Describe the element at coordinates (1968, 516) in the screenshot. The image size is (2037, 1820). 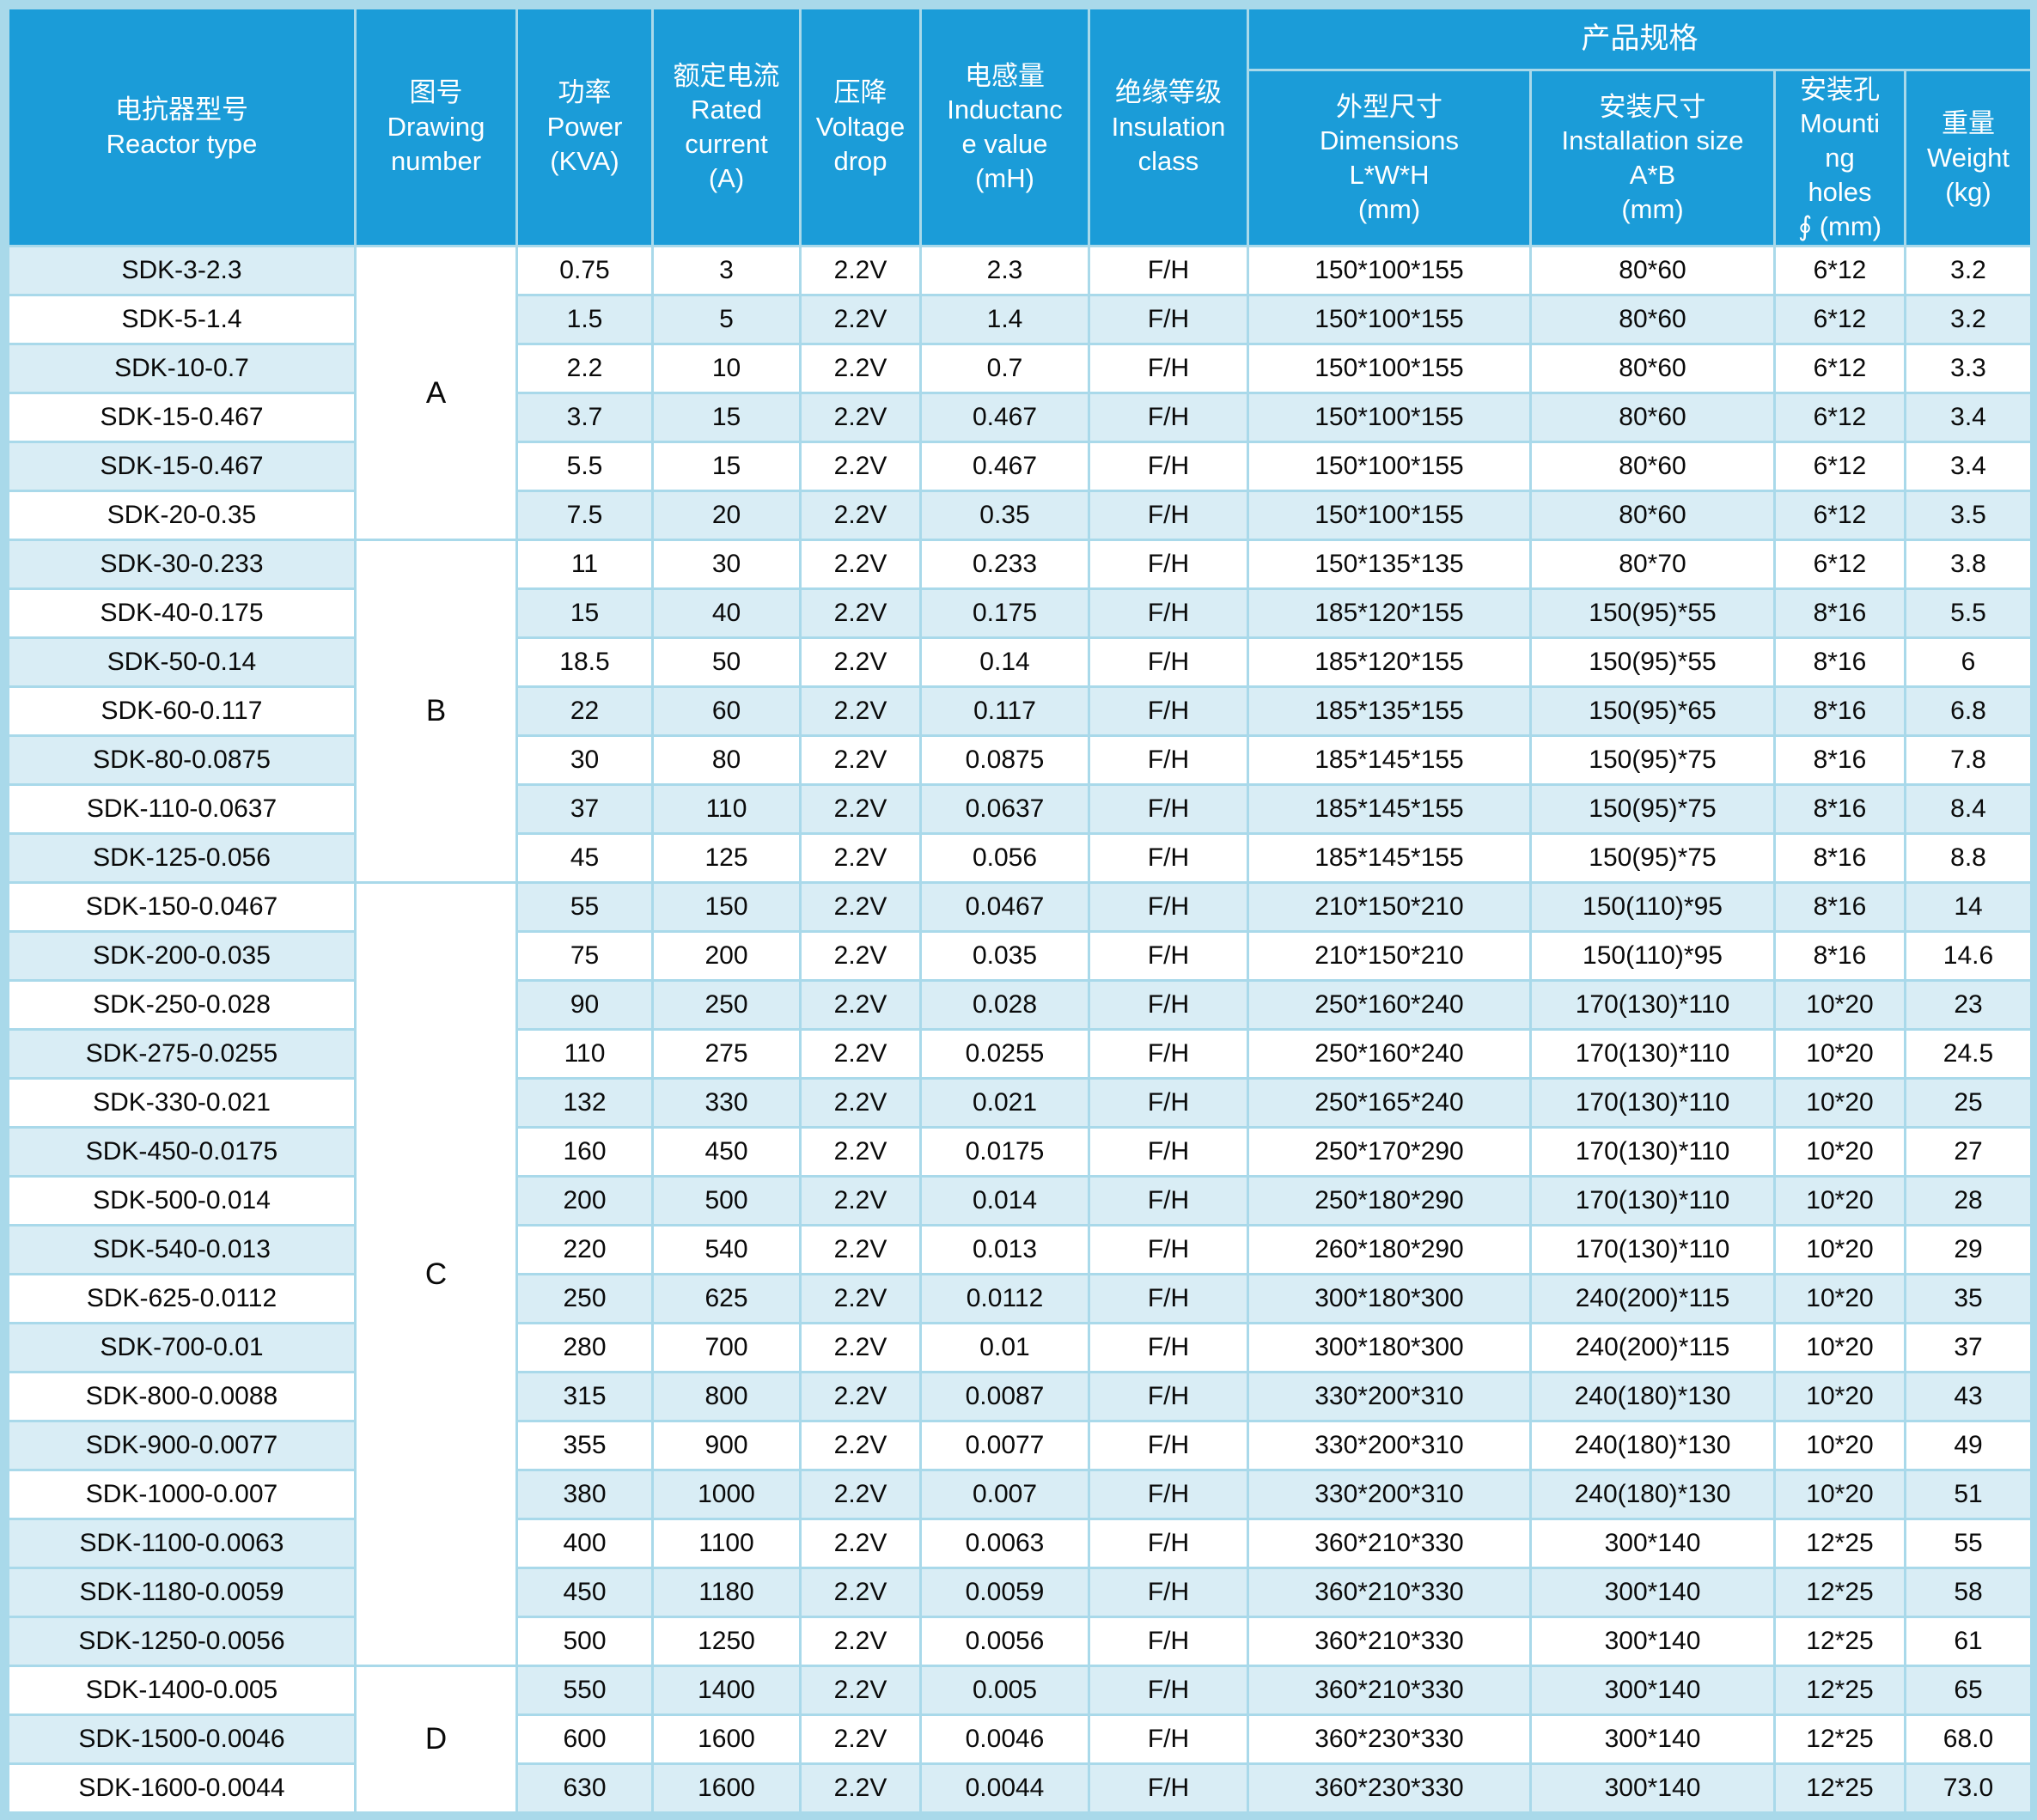
I see `cell-weight: 3.5` at that location.